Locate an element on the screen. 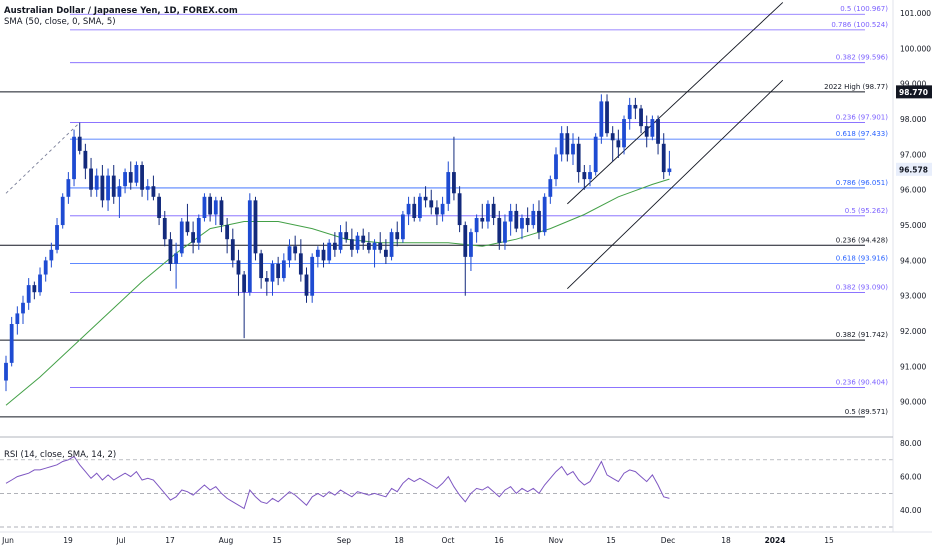 The image size is (932, 554). price-tag: 98.770 is located at coordinates (914, 92).